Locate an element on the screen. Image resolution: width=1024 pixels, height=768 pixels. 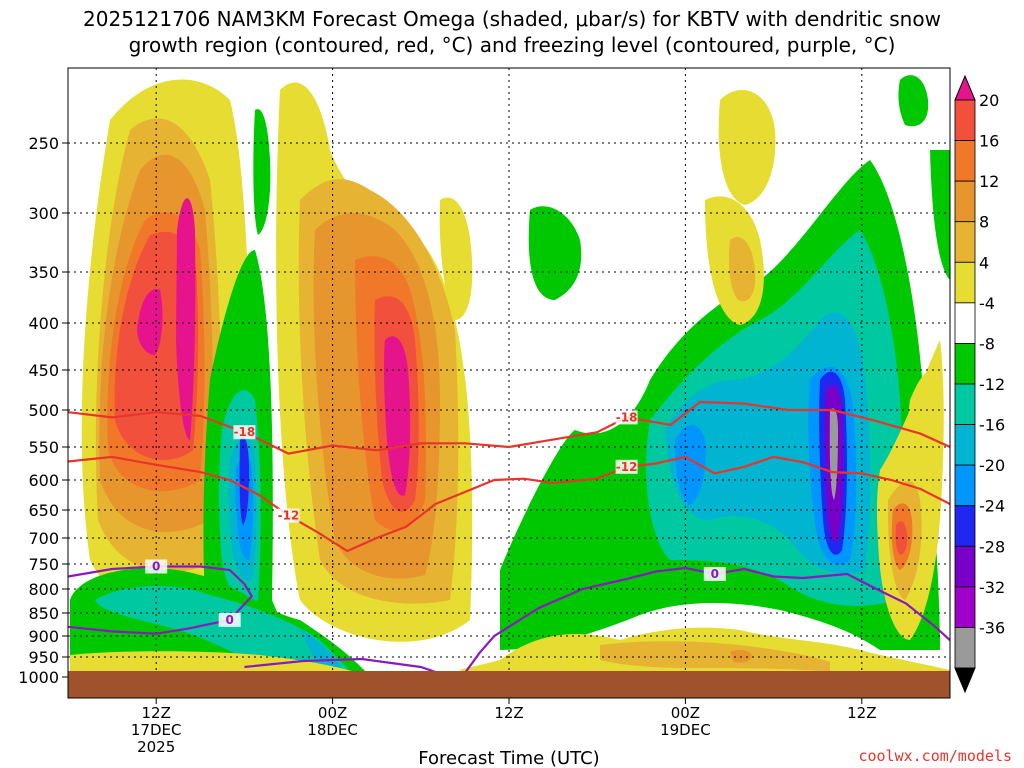
colorbar-label: 8 is located at coordinates (984, 222).